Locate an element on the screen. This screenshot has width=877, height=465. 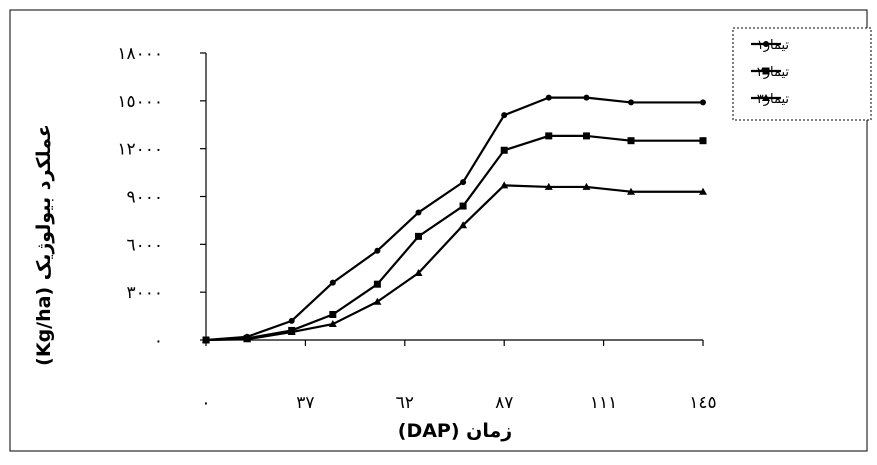
x-tick-label: ٨٧ is located at coordinates (504, 403).